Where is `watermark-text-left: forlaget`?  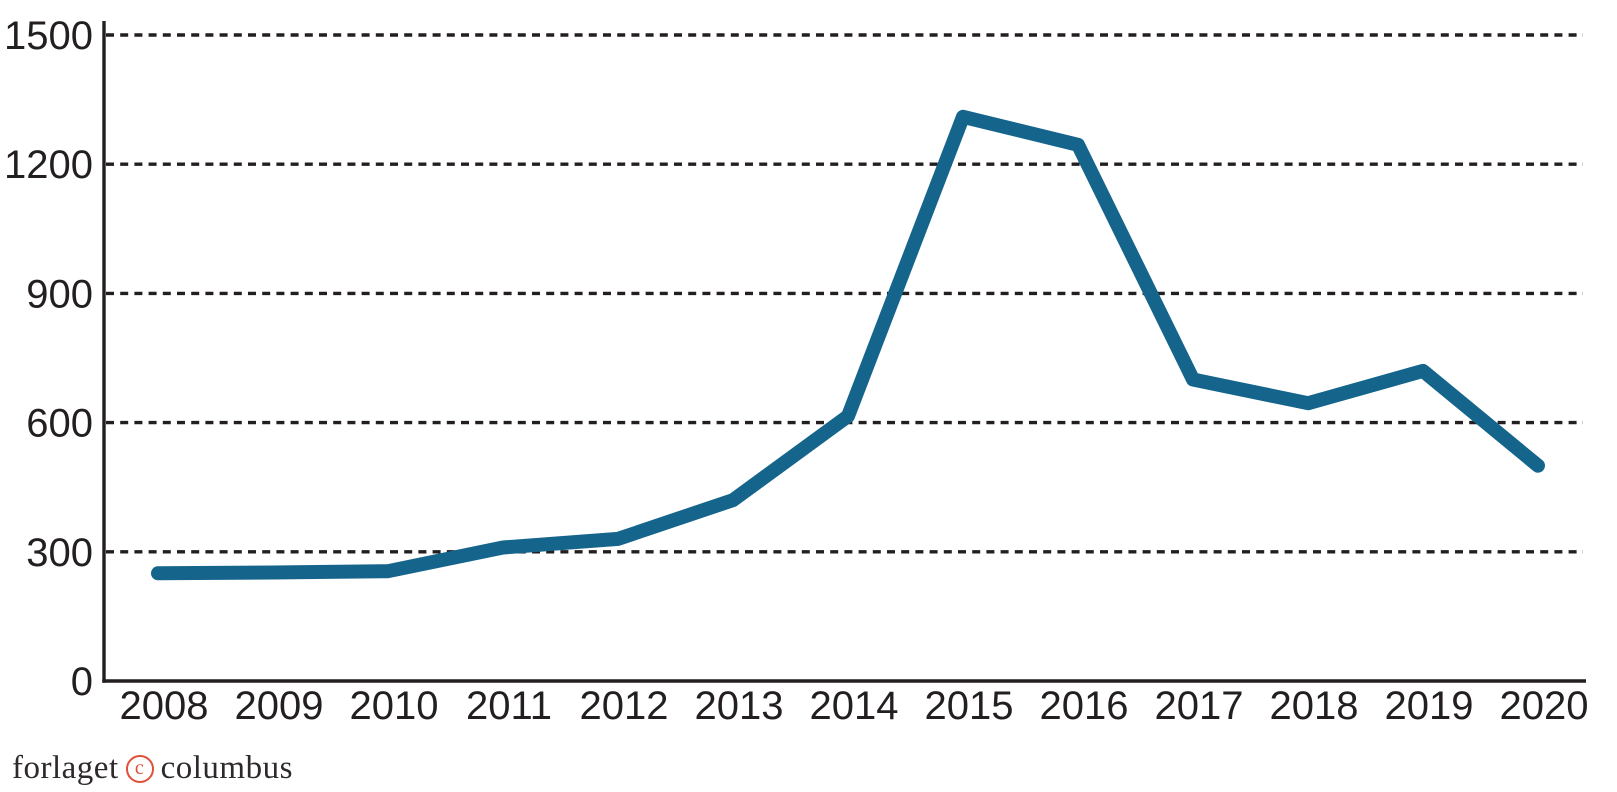 watermark-text-left: forlaget is located at coordinates (65, 767).